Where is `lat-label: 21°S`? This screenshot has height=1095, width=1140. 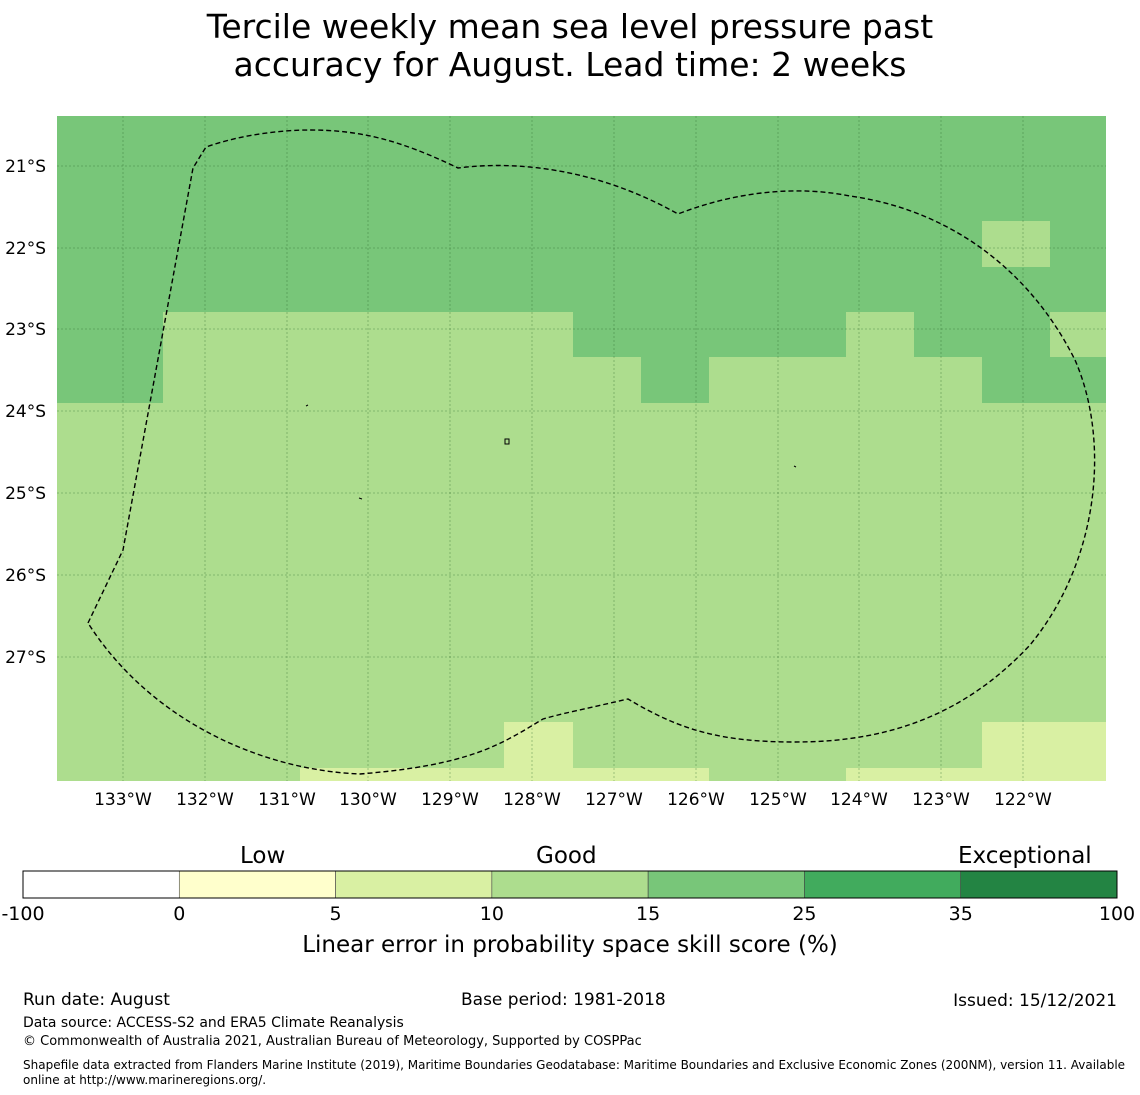 lat-label: 21°S is located at coordinates (25, 167).